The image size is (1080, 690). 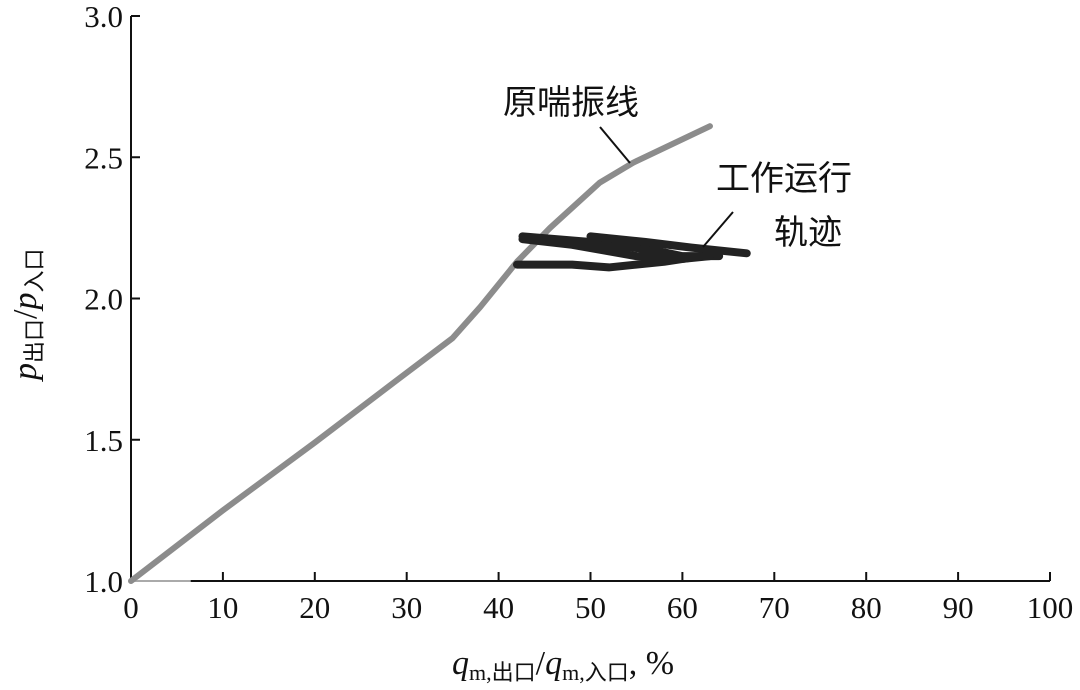 What do you see at coordinates (958, 607) in the screenshot?
I see `x-tick-label: 90` at bounding box center [958, 607].